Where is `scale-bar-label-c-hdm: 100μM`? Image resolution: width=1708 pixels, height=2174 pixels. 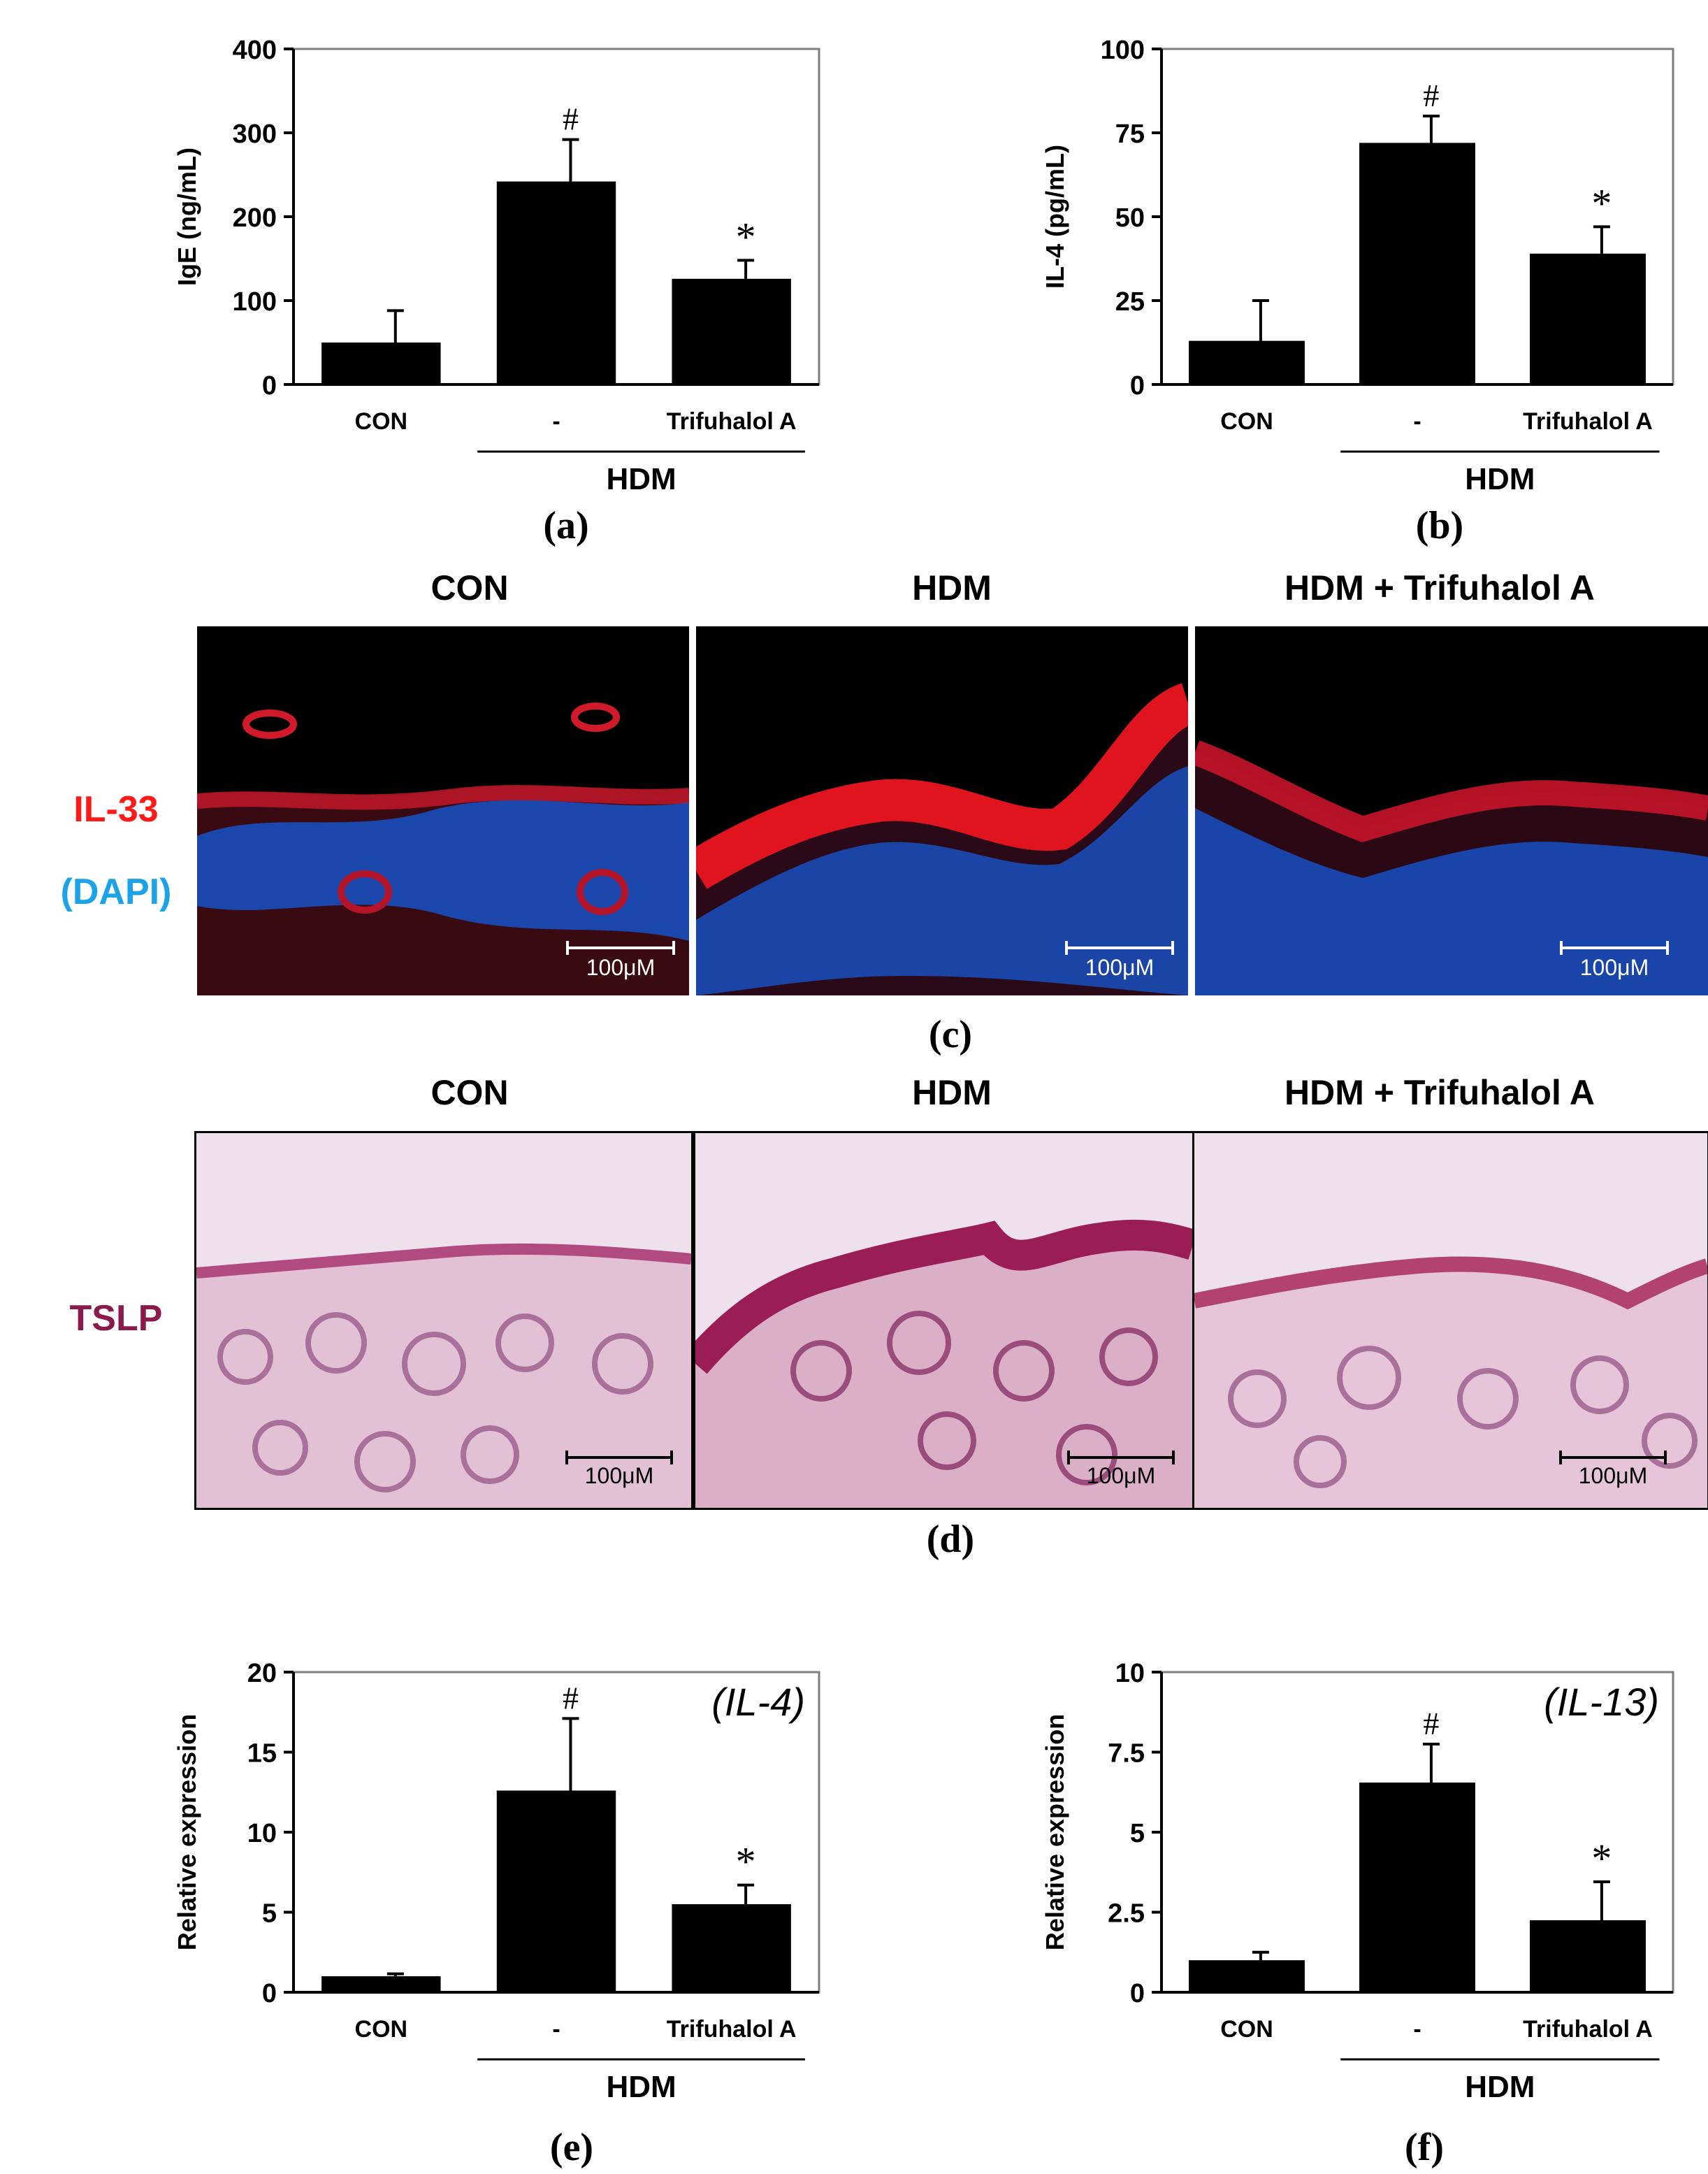 scale-bar-label-c-hdm: 100μM is located at coordinates (1120, 967).